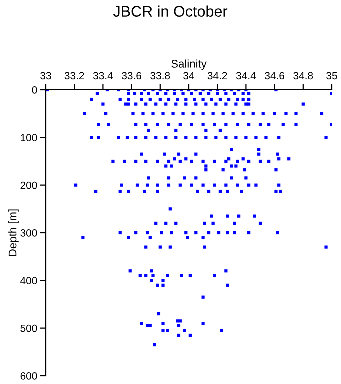 This screenshot has width=341, height=384. What do you see at coordinates (189, 76) in the screenshot?
I see `x-tick-label: 34` at bounding box center [189, 76].